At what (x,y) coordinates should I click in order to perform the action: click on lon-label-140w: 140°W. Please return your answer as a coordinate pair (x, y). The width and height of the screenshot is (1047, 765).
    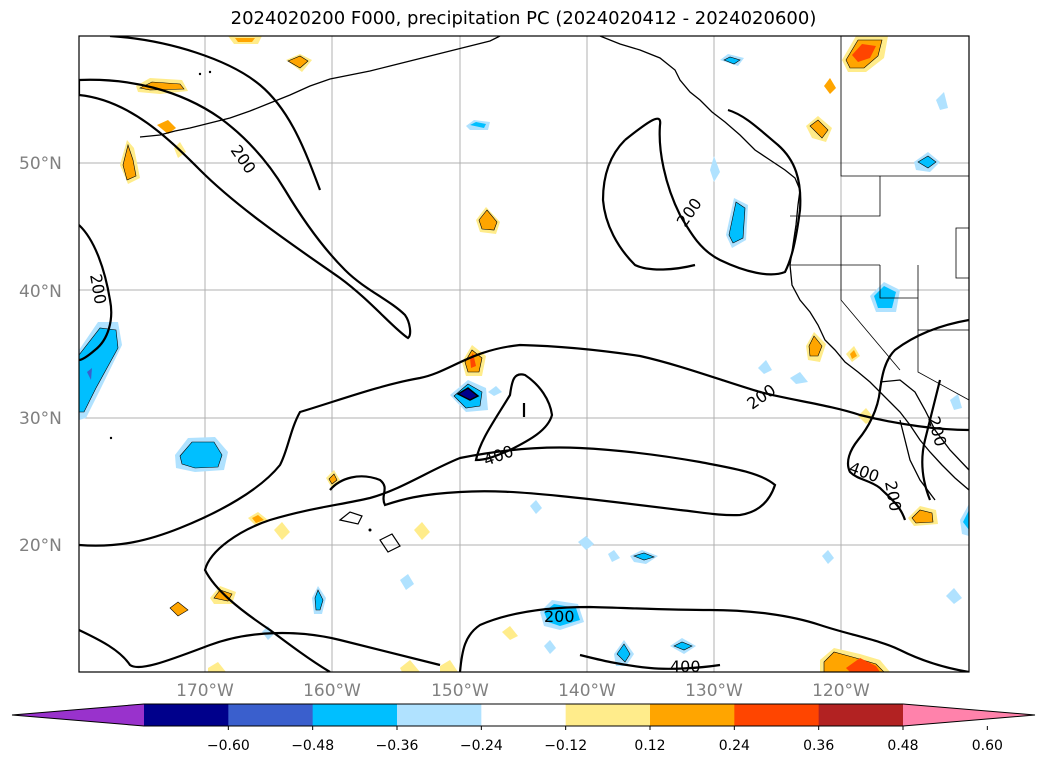
    Looking at the image, I should click on (587, 691).